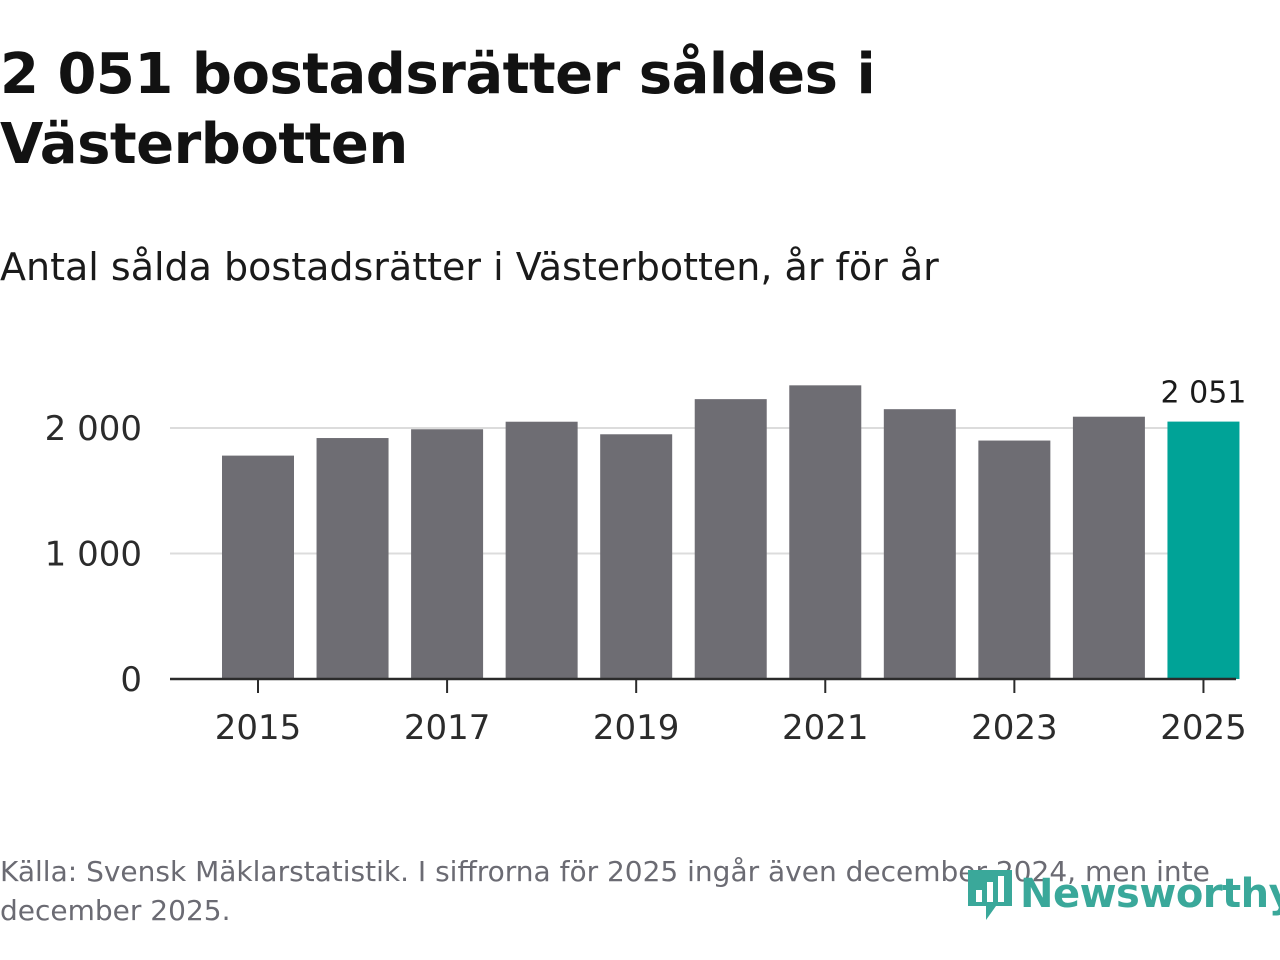  I want to click on x-tick-label: 2015, so click(258, 728).